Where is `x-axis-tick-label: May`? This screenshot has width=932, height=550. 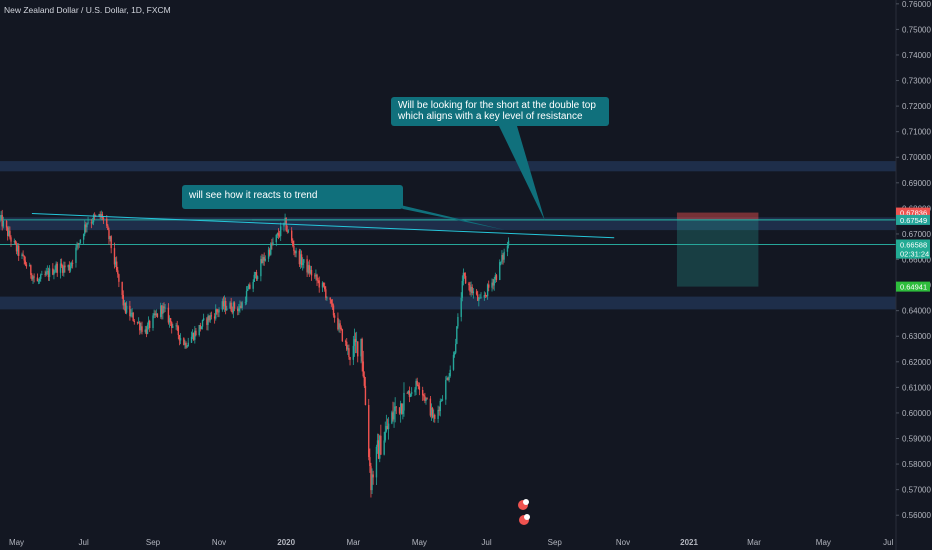
x-axis-tick-label: May is located at coordinates (16, 542).